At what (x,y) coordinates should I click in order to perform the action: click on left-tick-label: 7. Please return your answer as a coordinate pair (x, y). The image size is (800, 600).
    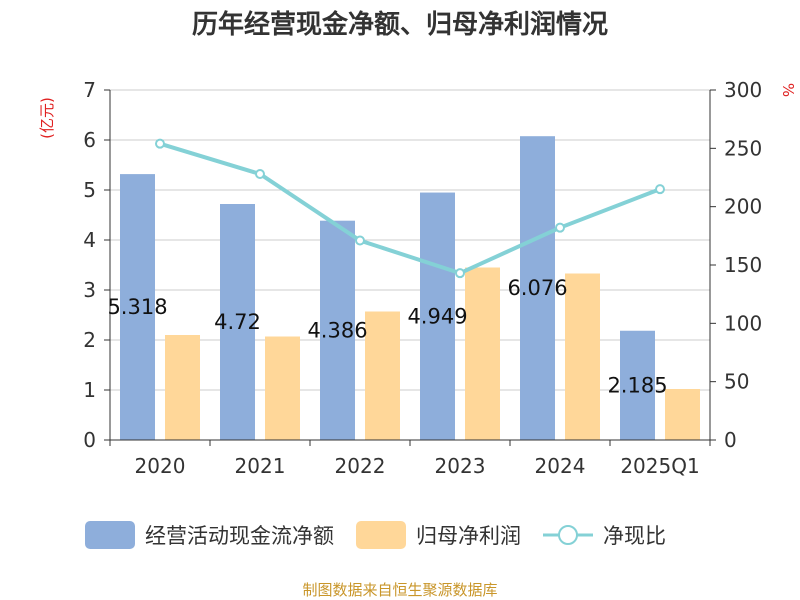
    Looking at the image, I should click on (89, 90).